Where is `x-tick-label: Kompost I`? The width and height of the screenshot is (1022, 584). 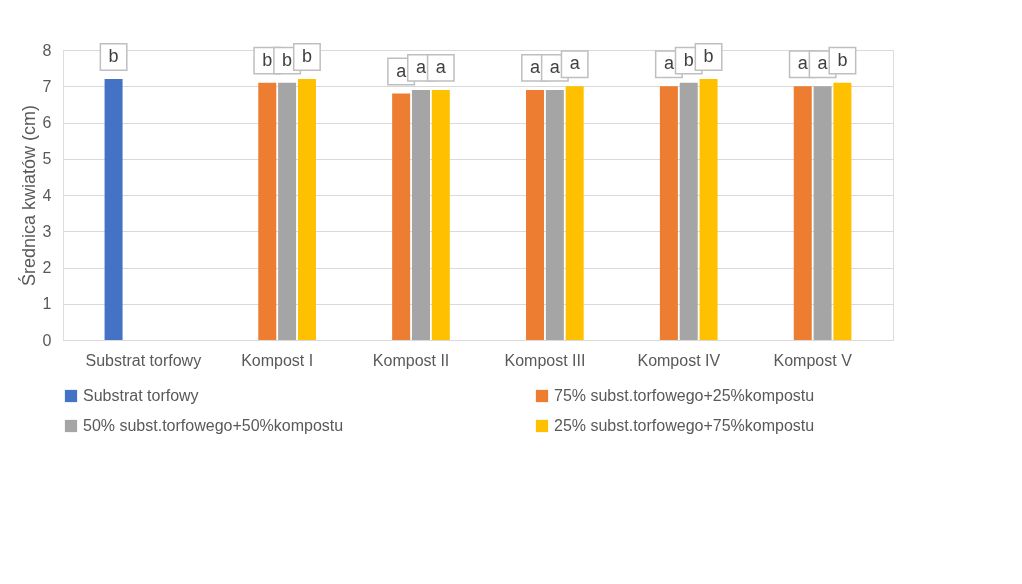
x-tick-label: Kompost I is located at coordinates (277, 360).